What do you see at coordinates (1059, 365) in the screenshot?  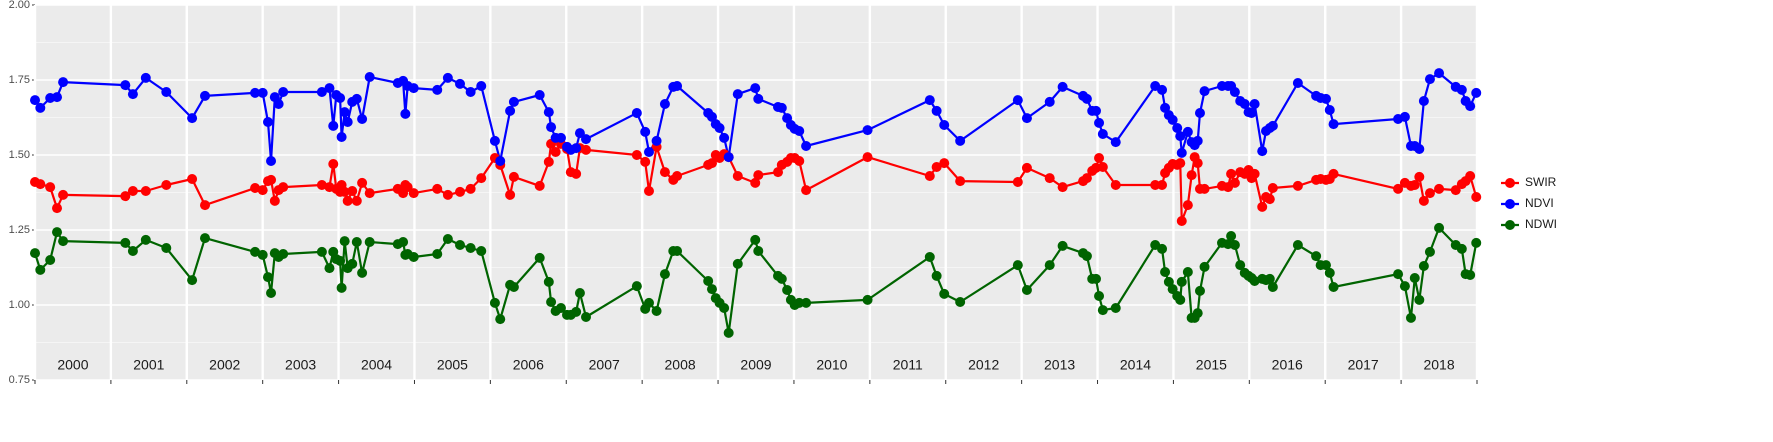 I see `year-label: 2013` at bounding box center [1059, 365].